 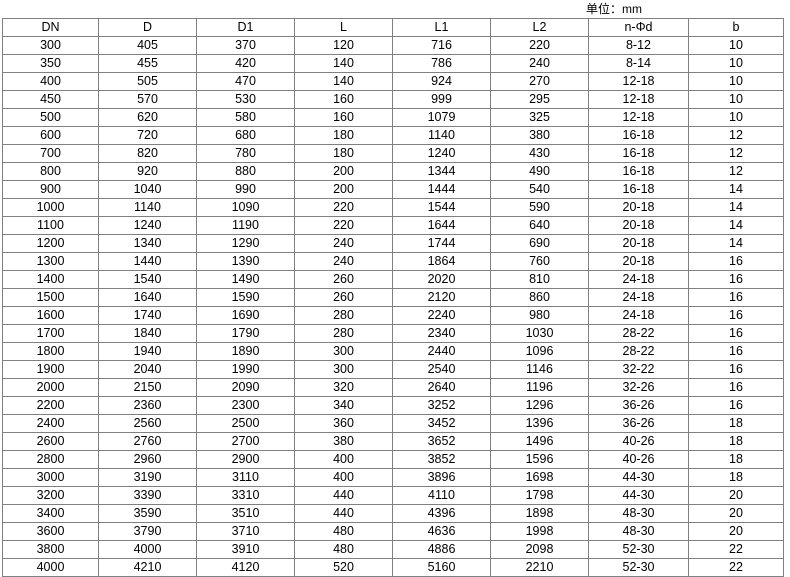 I want to click on cell-dn: 3400, so click(x=50, y=513).